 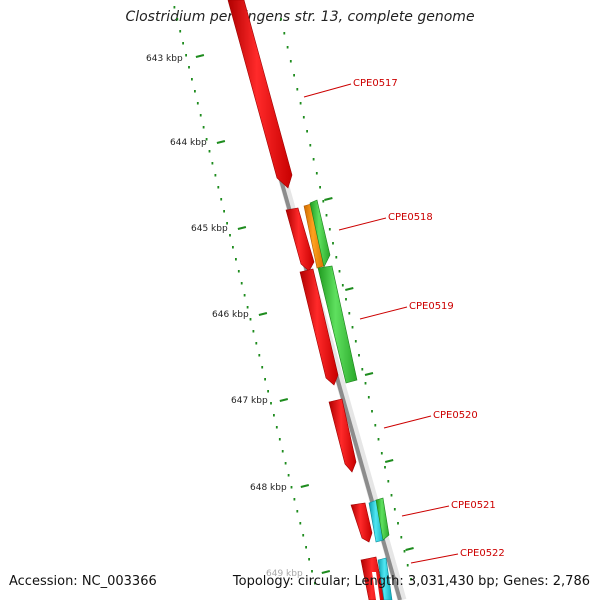 What do you see at coordinates (455, 415) in the screenshot?
I see `gene-label-cpe0520: CPE0520` at bounding box center [455, 415].